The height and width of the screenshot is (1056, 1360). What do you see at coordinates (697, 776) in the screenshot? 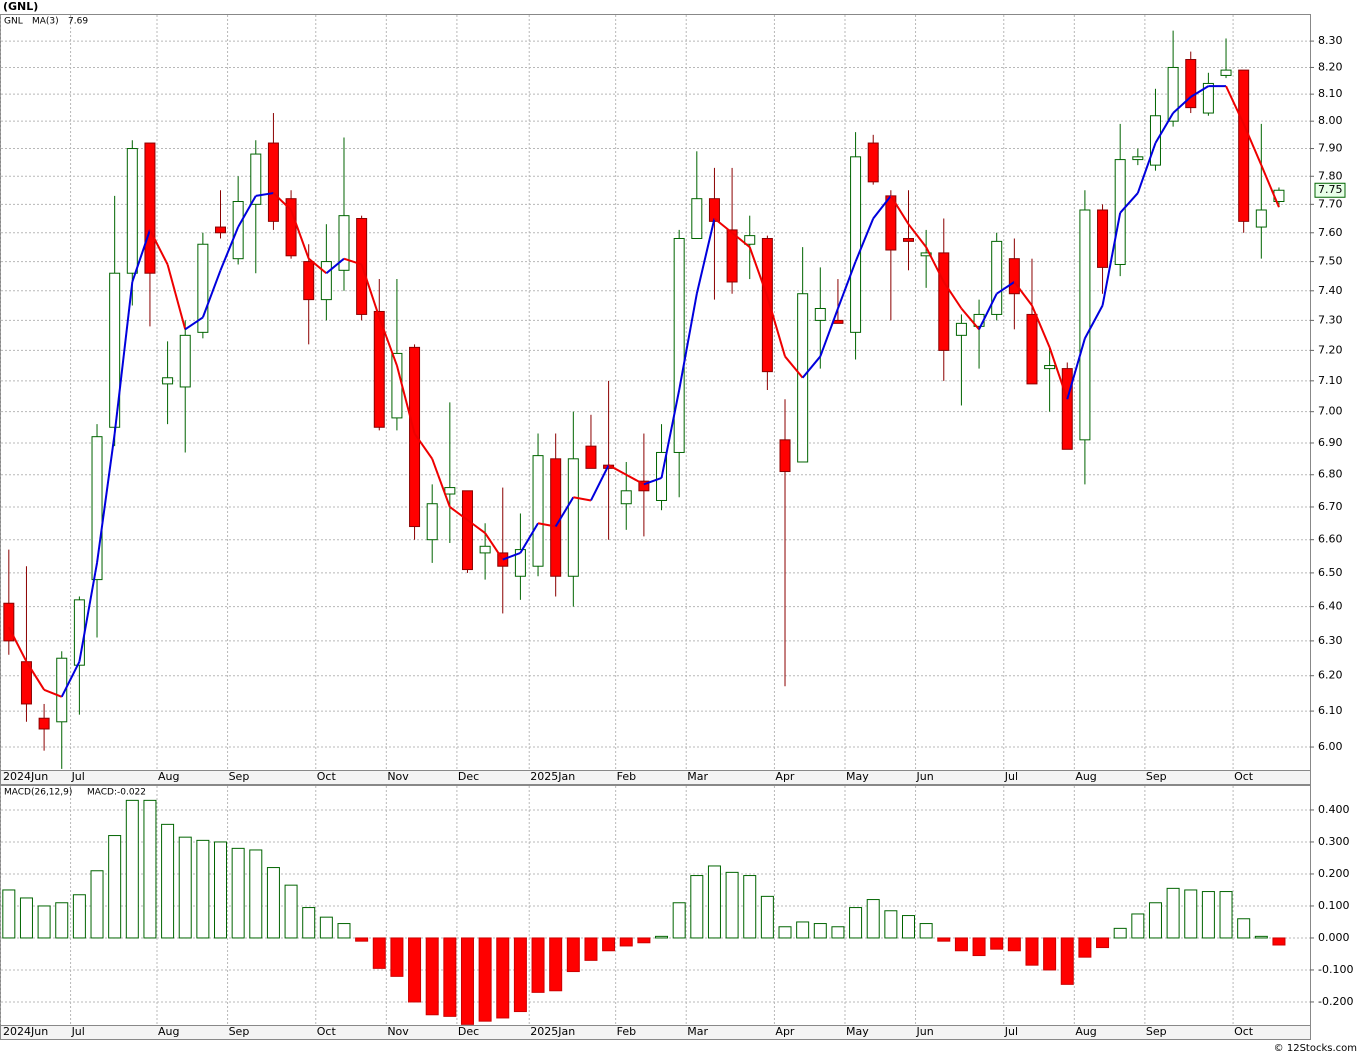
I see `x-tick-label: Mar` at bounding box center [697, 776].